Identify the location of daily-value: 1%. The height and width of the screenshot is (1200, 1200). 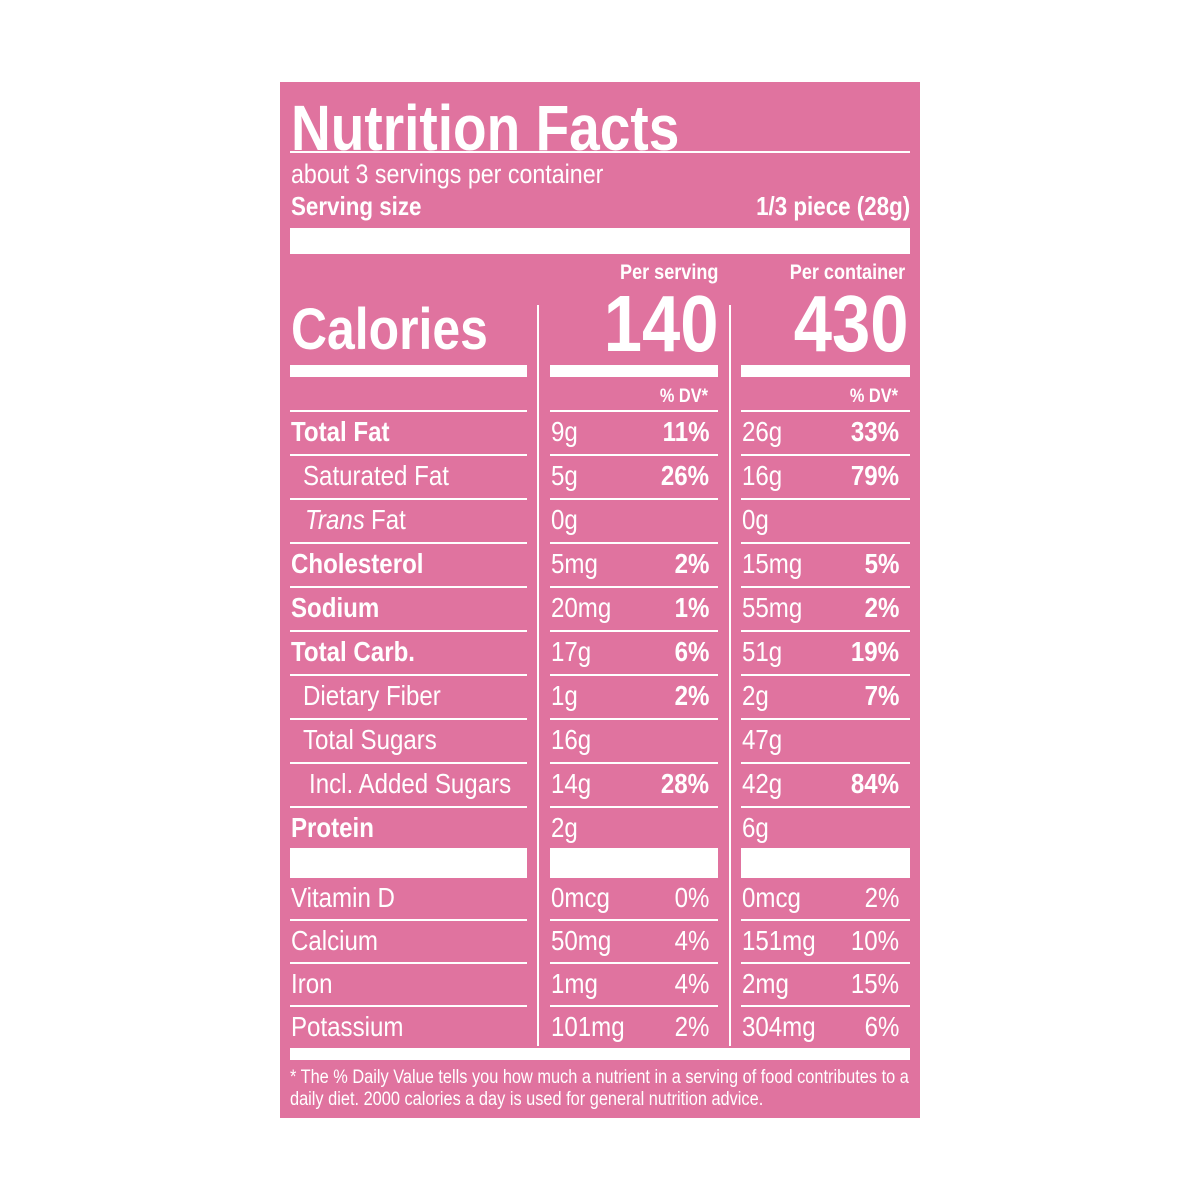
(691, 607).